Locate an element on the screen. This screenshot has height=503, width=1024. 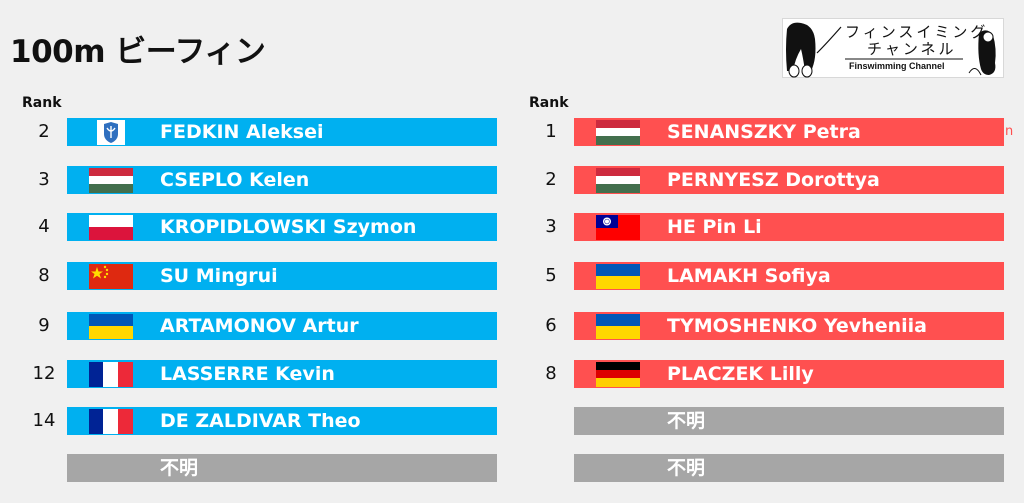
athlete-bar: TYMOSHENKO Yevheniia is located at coordinates (789, 326).